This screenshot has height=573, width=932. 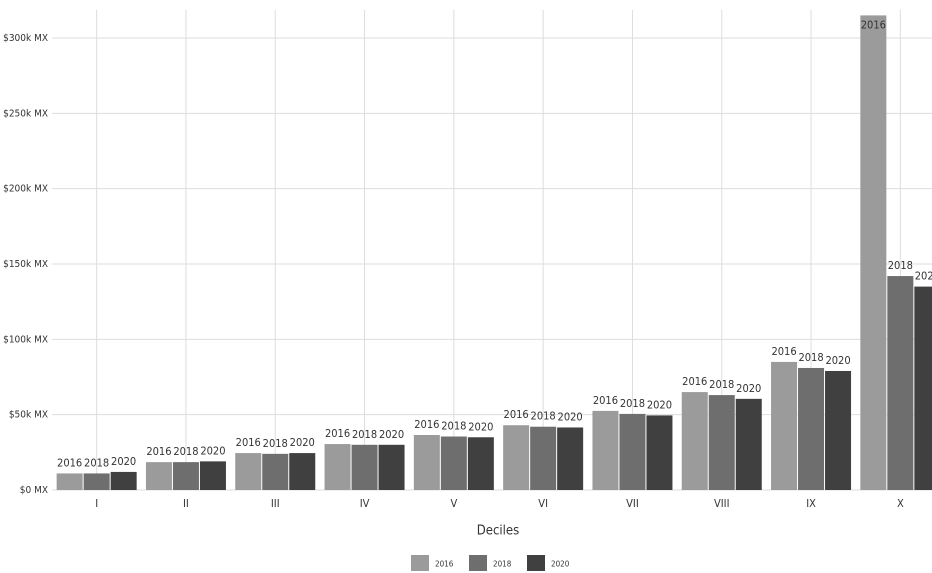 What do you see at coordinates (25, 113) in the screenshot?
I see `y-tick-label: $250k MX` at bounding box center [25, 113].